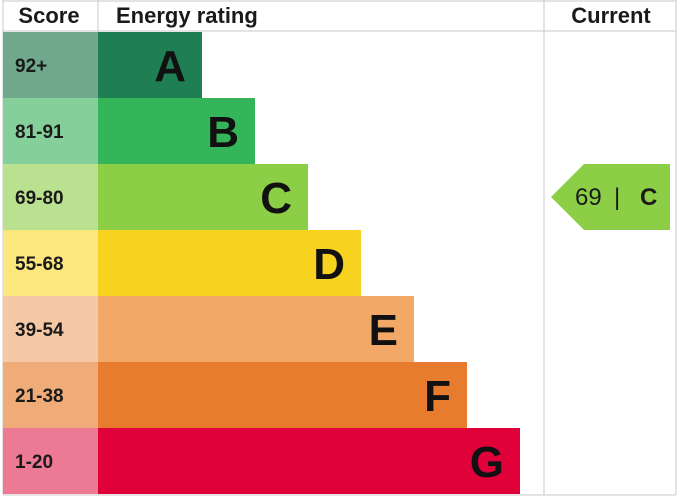 This screenshot has width=678, height=500. What do you see at coordinates (48, 15) in the screenshot?
I see `header-score: Score` at bounding box center [48, 15].